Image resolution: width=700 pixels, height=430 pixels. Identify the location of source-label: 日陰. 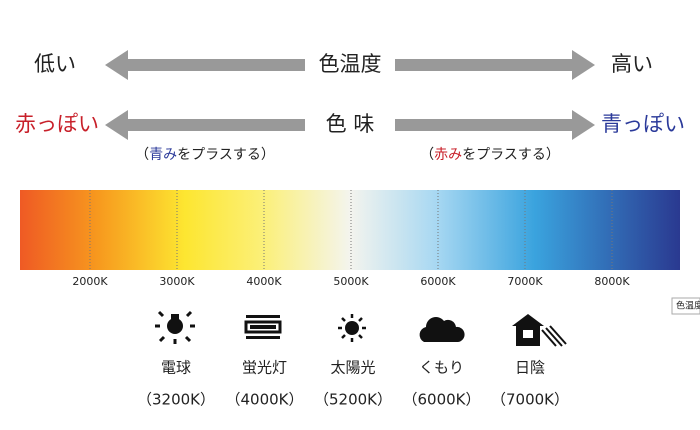
(530, 368).